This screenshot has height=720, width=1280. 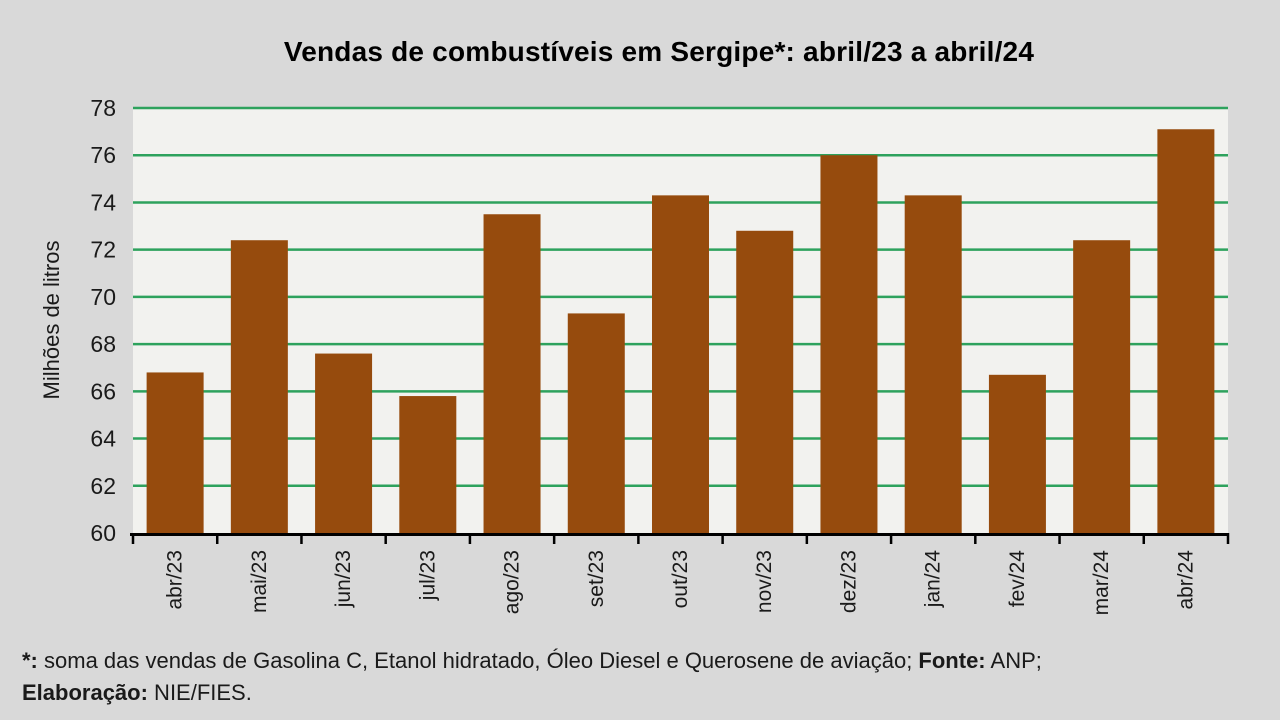 What do you see at coordinates (30, 660) in the screenshot?
I see `footnote-label: *:` at bounding box center [30, 660].